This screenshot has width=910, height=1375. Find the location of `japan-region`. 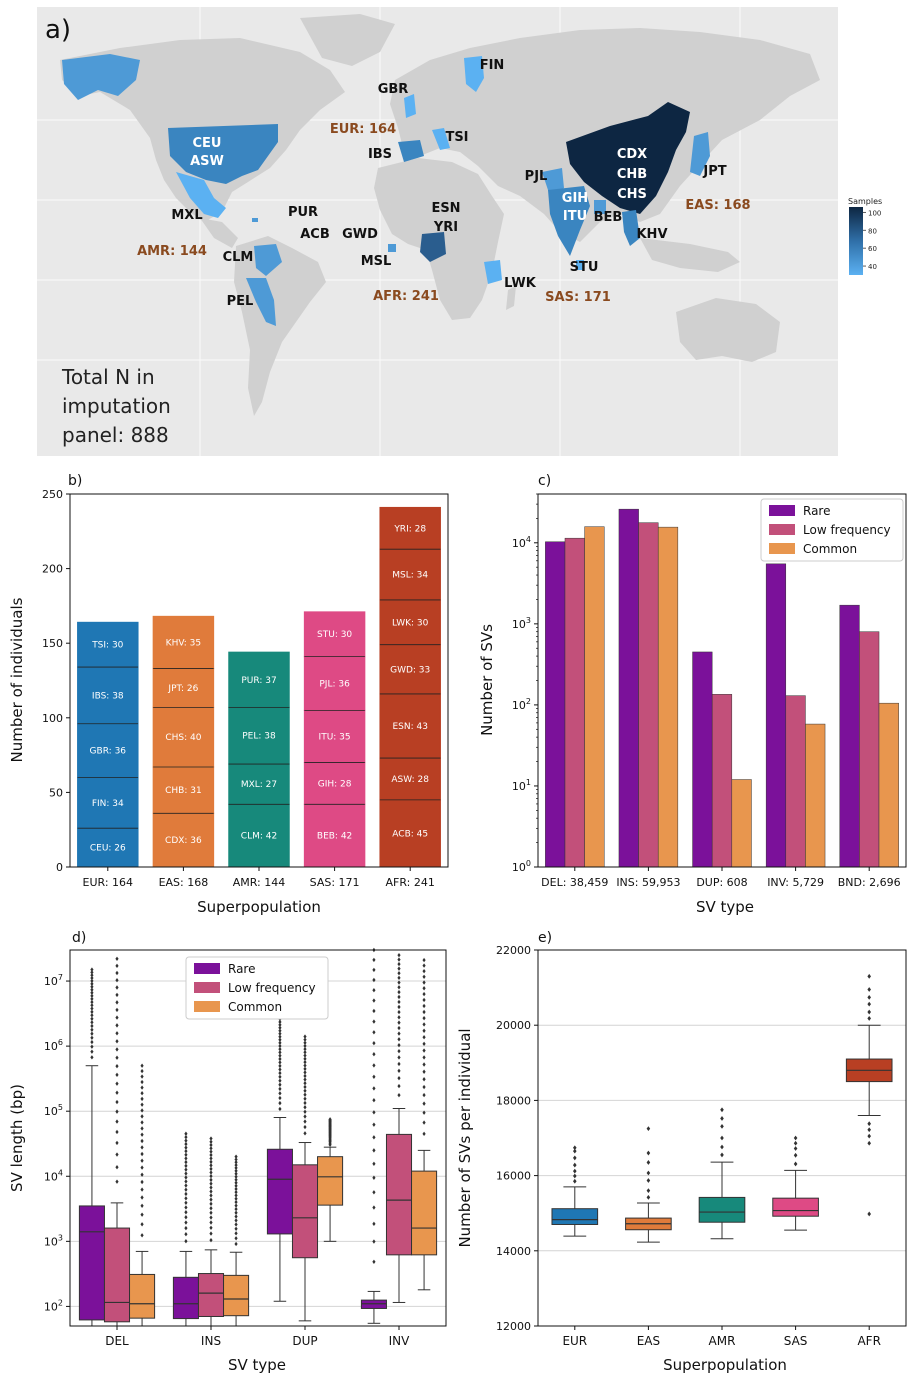

japan-region is located at coordinates (700, 154).